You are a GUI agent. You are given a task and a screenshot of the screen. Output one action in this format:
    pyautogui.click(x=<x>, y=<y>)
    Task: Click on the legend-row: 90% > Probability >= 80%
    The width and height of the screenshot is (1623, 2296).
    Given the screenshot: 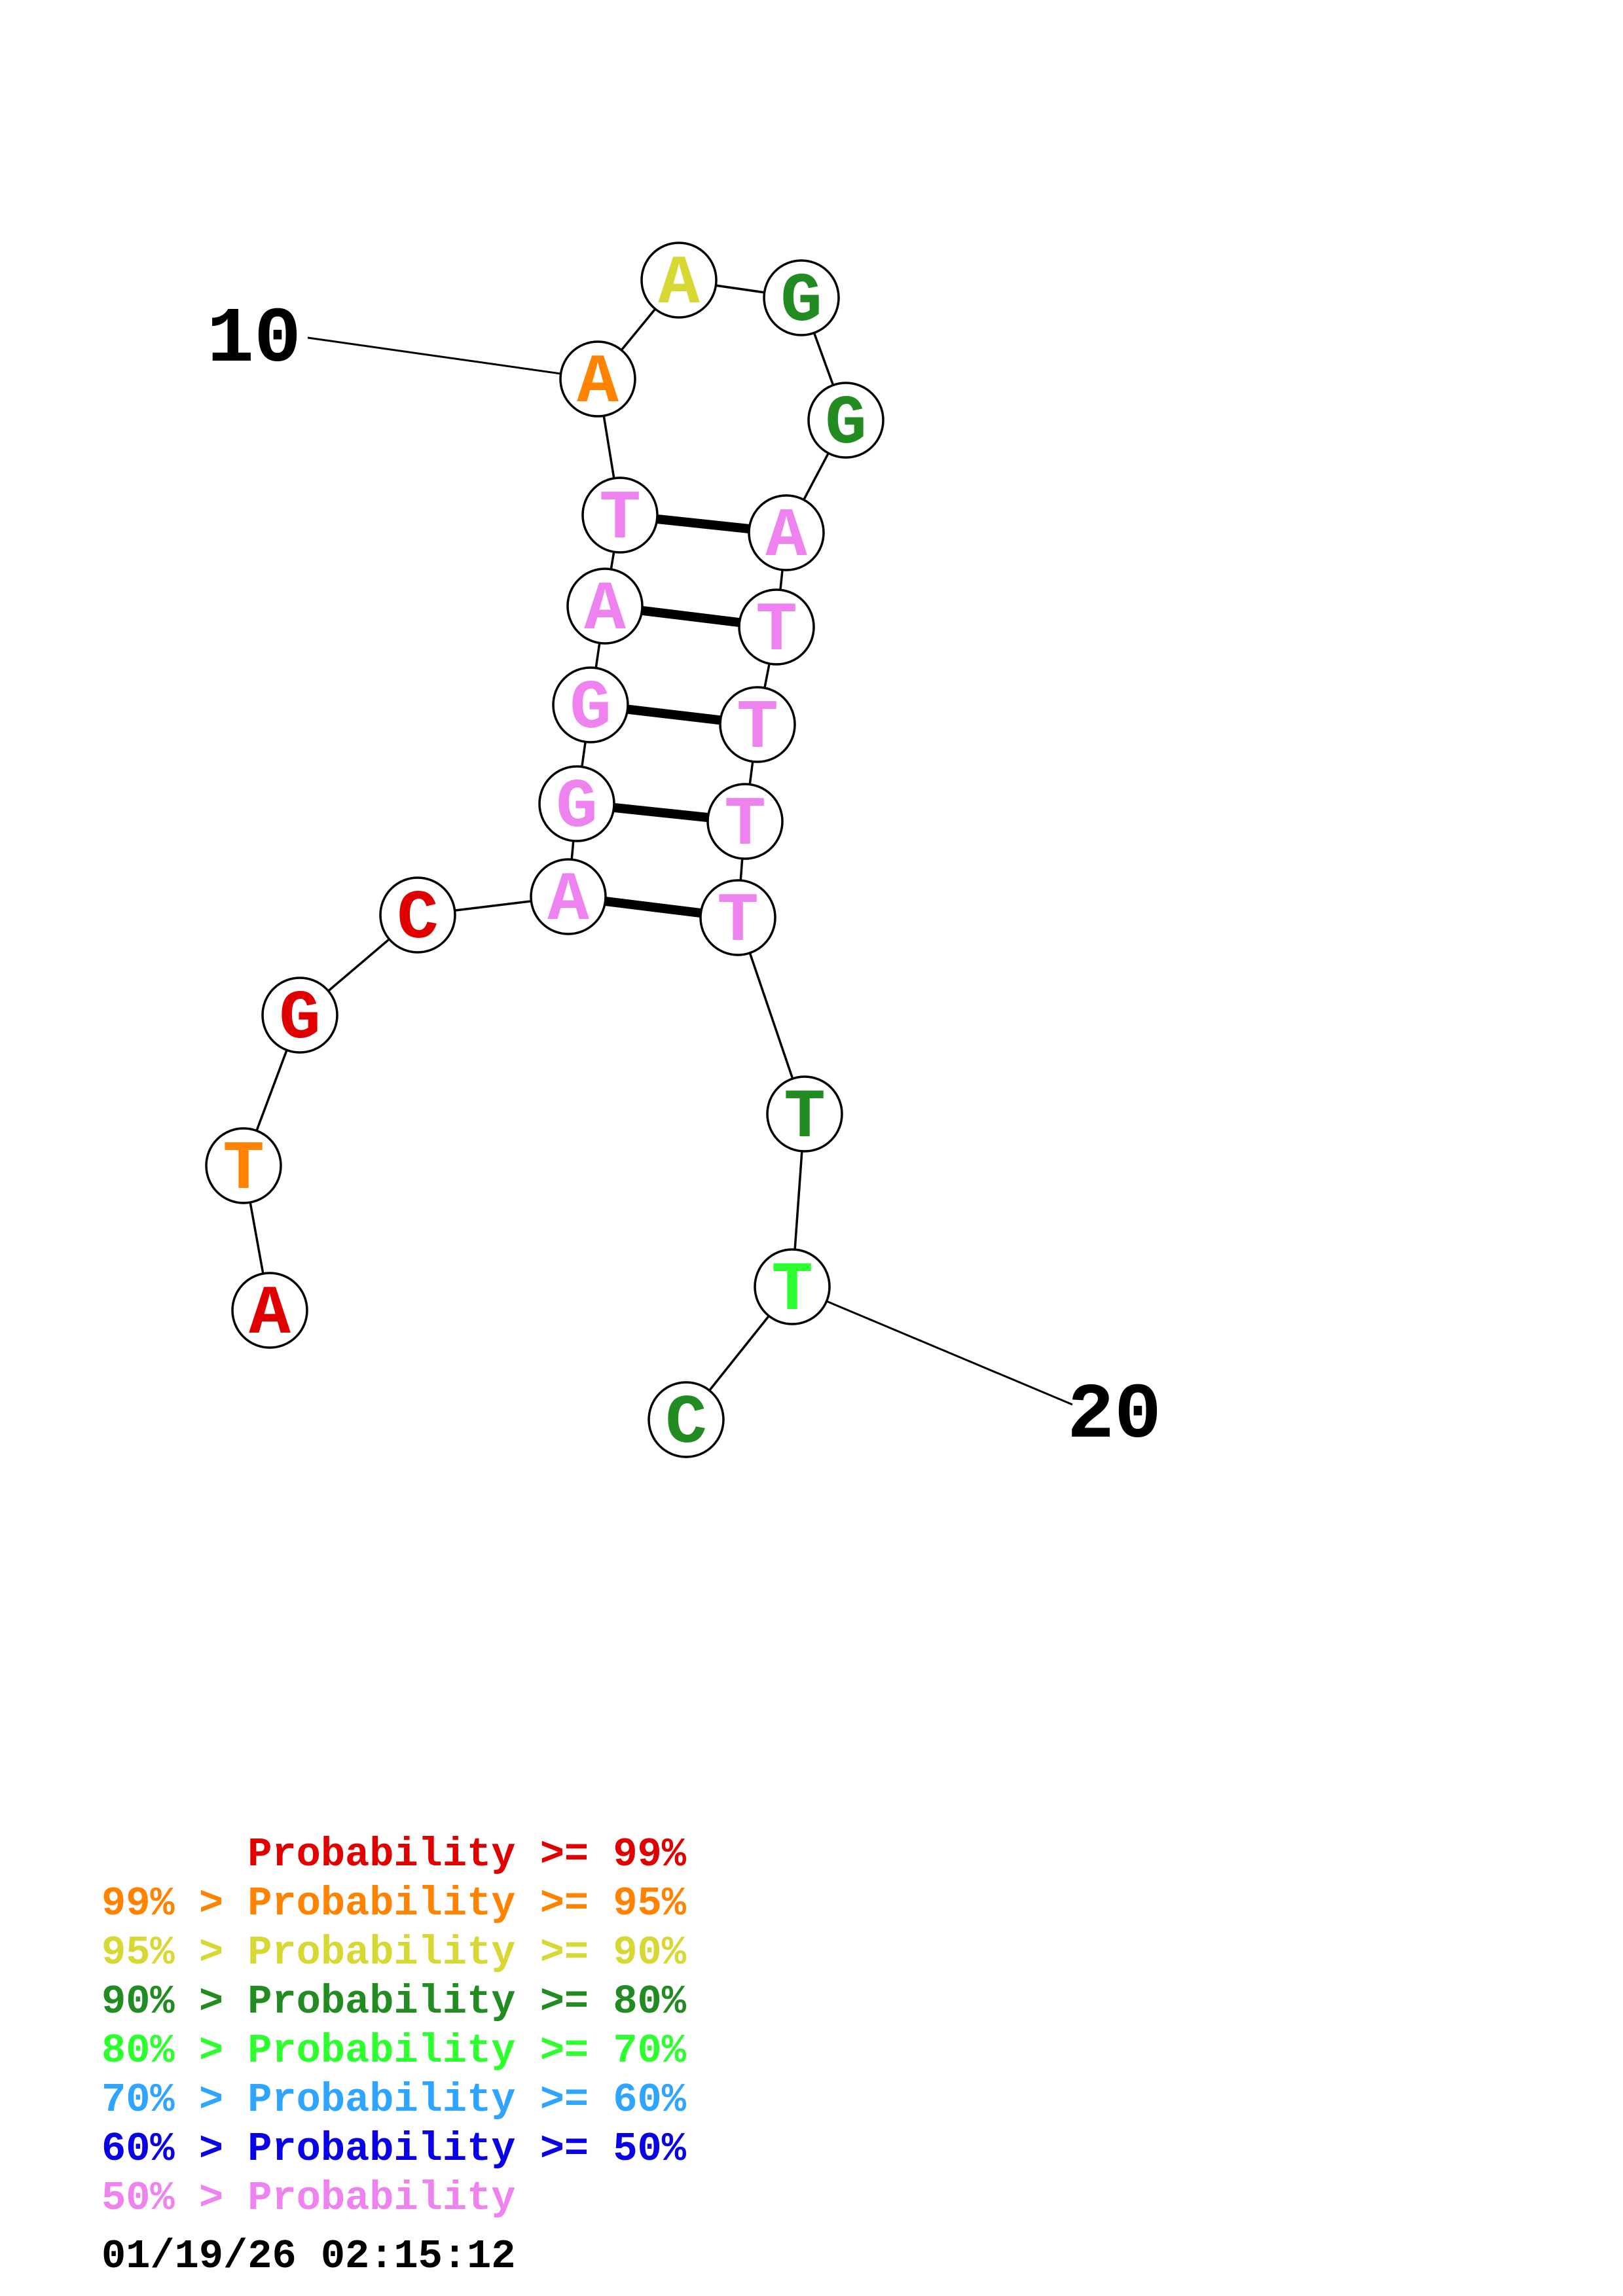 What is the action you would take?
    pyautogui.click(x=393, y=2002)
    